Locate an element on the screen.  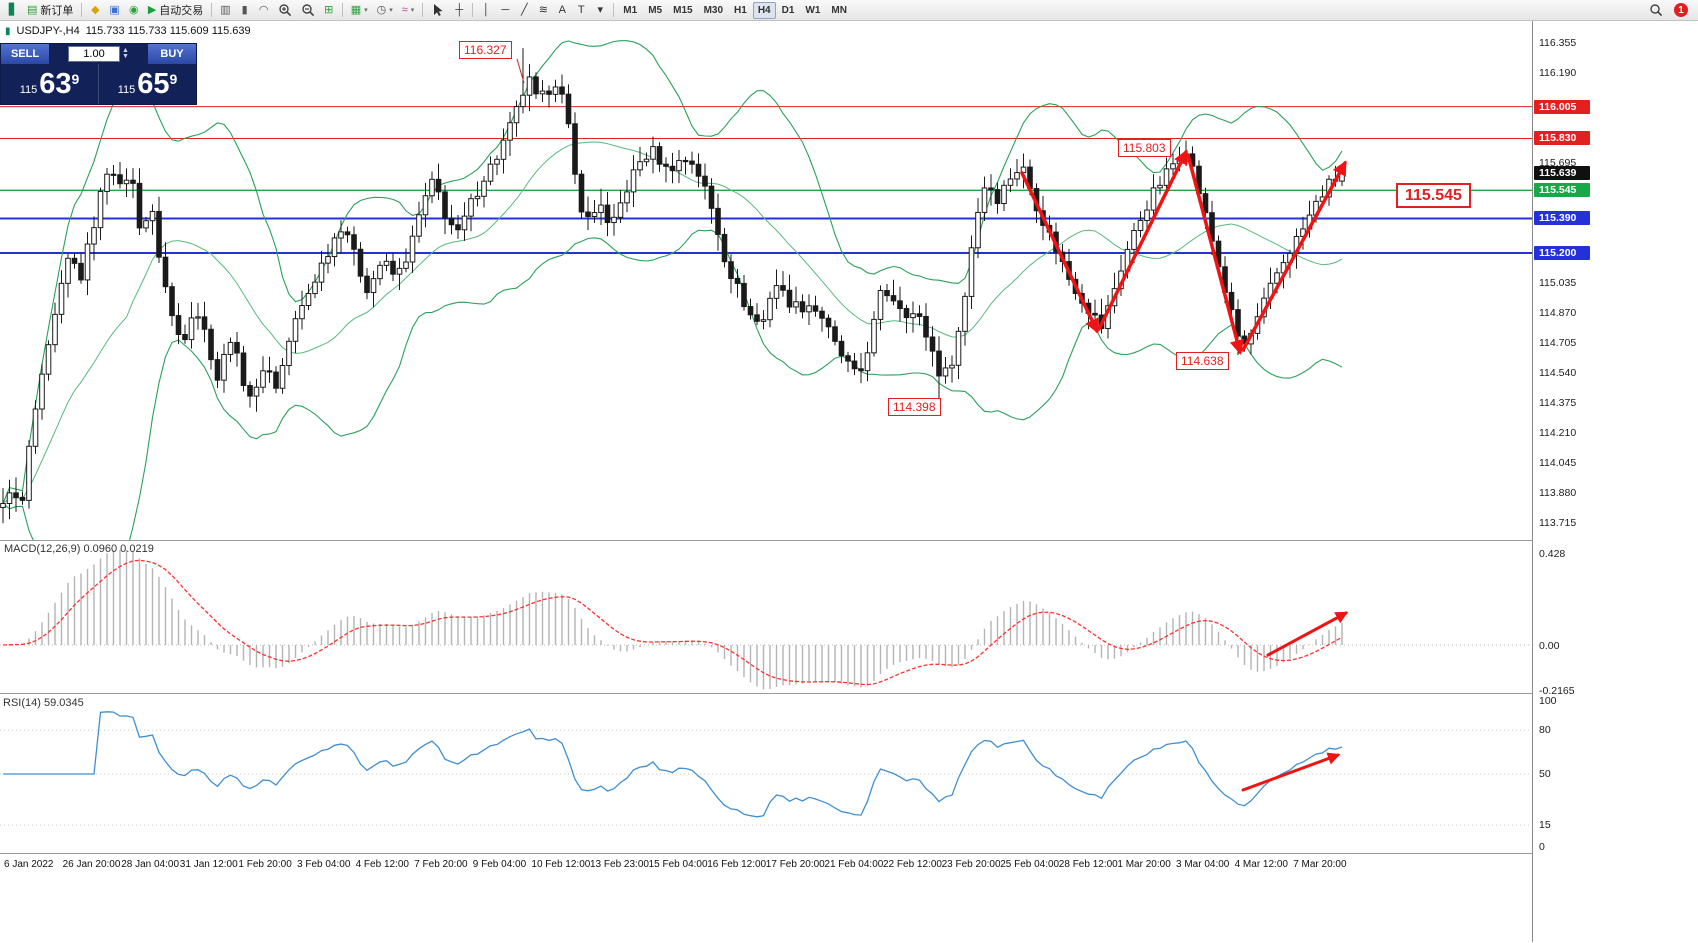
macd-scale-tick: 0.428 is located at coordinates (1552, 553).